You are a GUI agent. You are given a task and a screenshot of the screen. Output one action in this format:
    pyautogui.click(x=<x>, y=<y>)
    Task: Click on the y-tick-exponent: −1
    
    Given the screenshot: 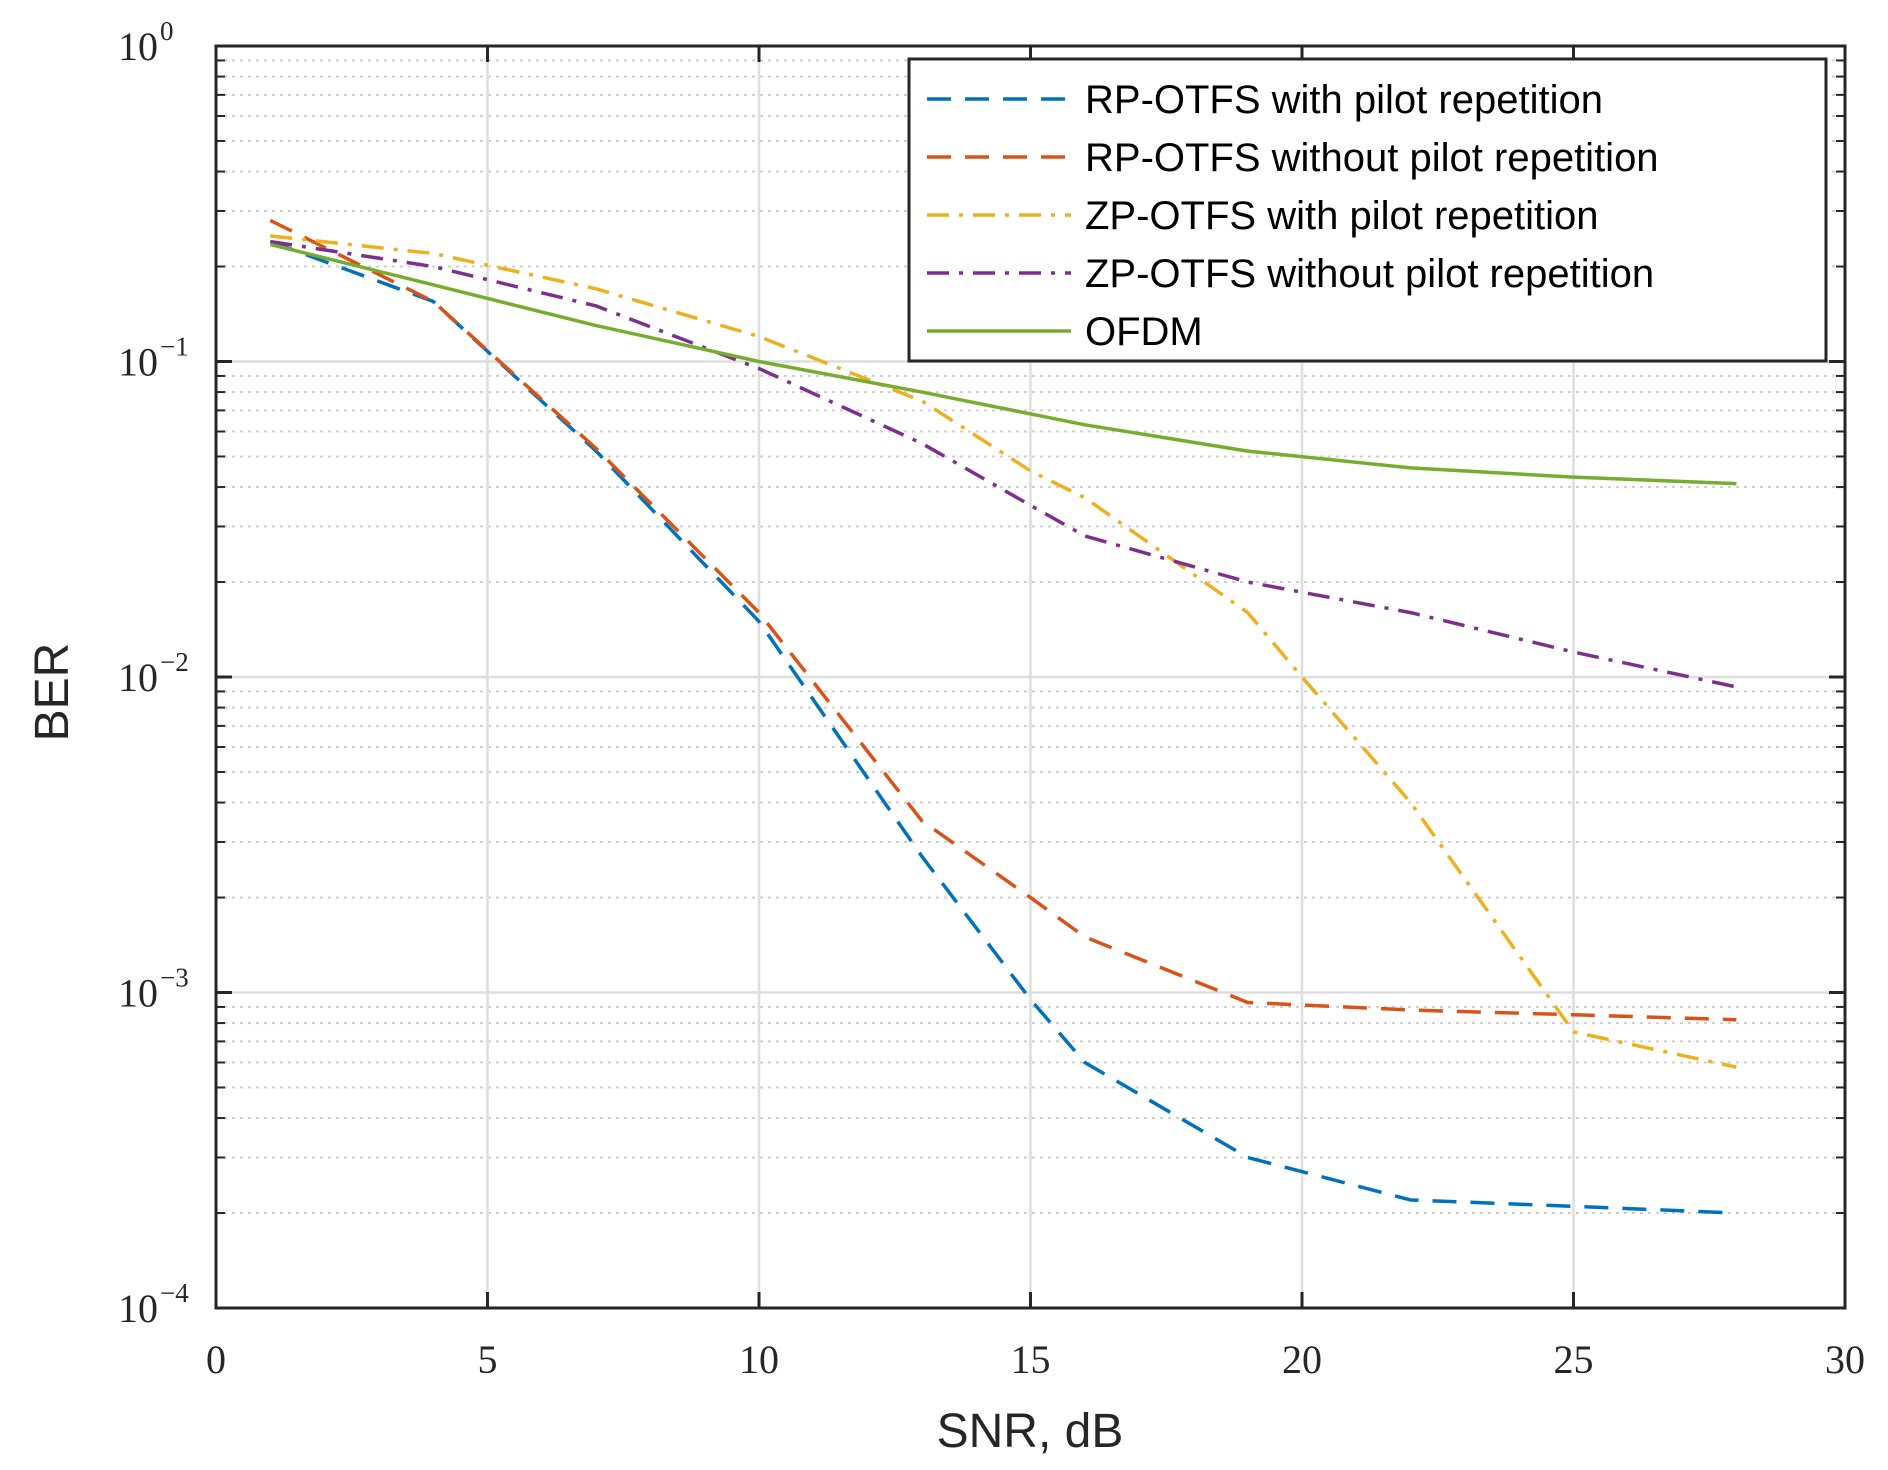 What is the action you would take?
    pyautogui.click(x=174, y=347)
    